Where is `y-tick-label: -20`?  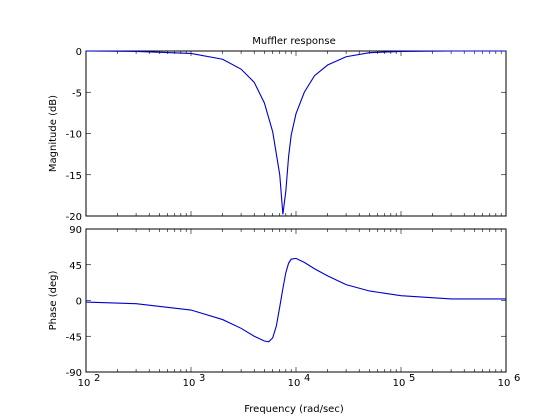 y-tick-label: -20 is located at coordinates (74, 217).